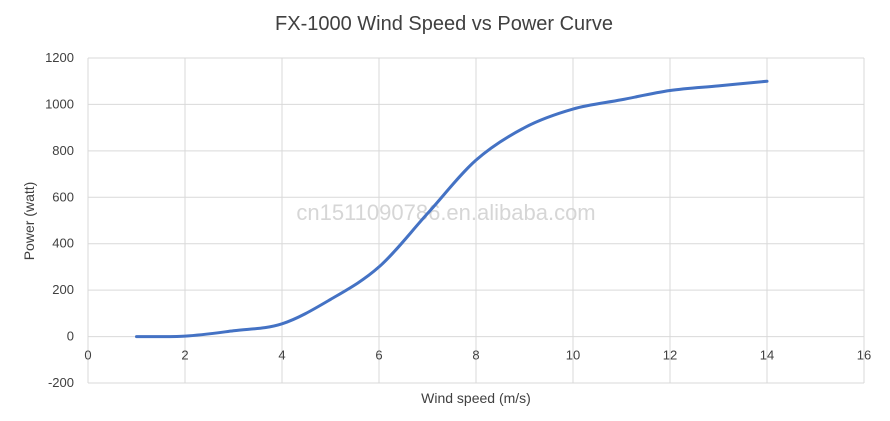 Image resolution: width=890 pixels, height=421 pixels. What do you see at coordinates (184, 355) in the screenshot?
I see `x-tick-label: 2` at bounding box center [184, 355].